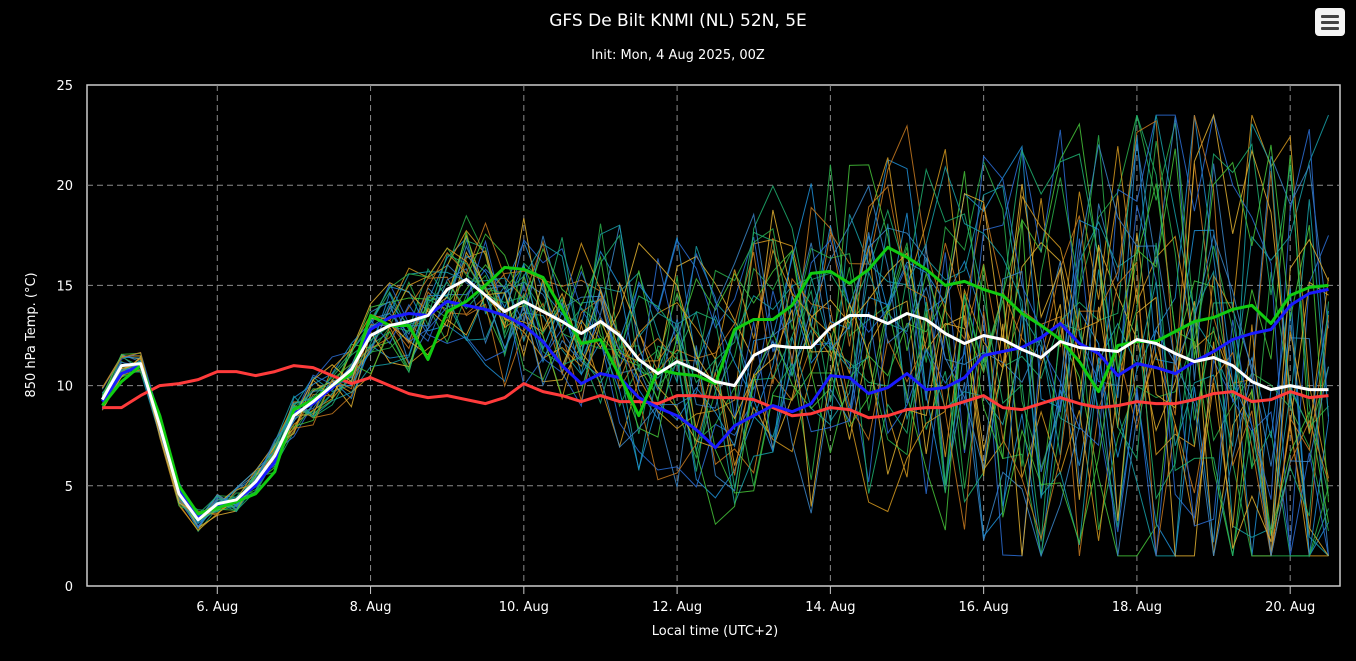  I want to click on hamburger-menu-icon, so click(1330, 22).